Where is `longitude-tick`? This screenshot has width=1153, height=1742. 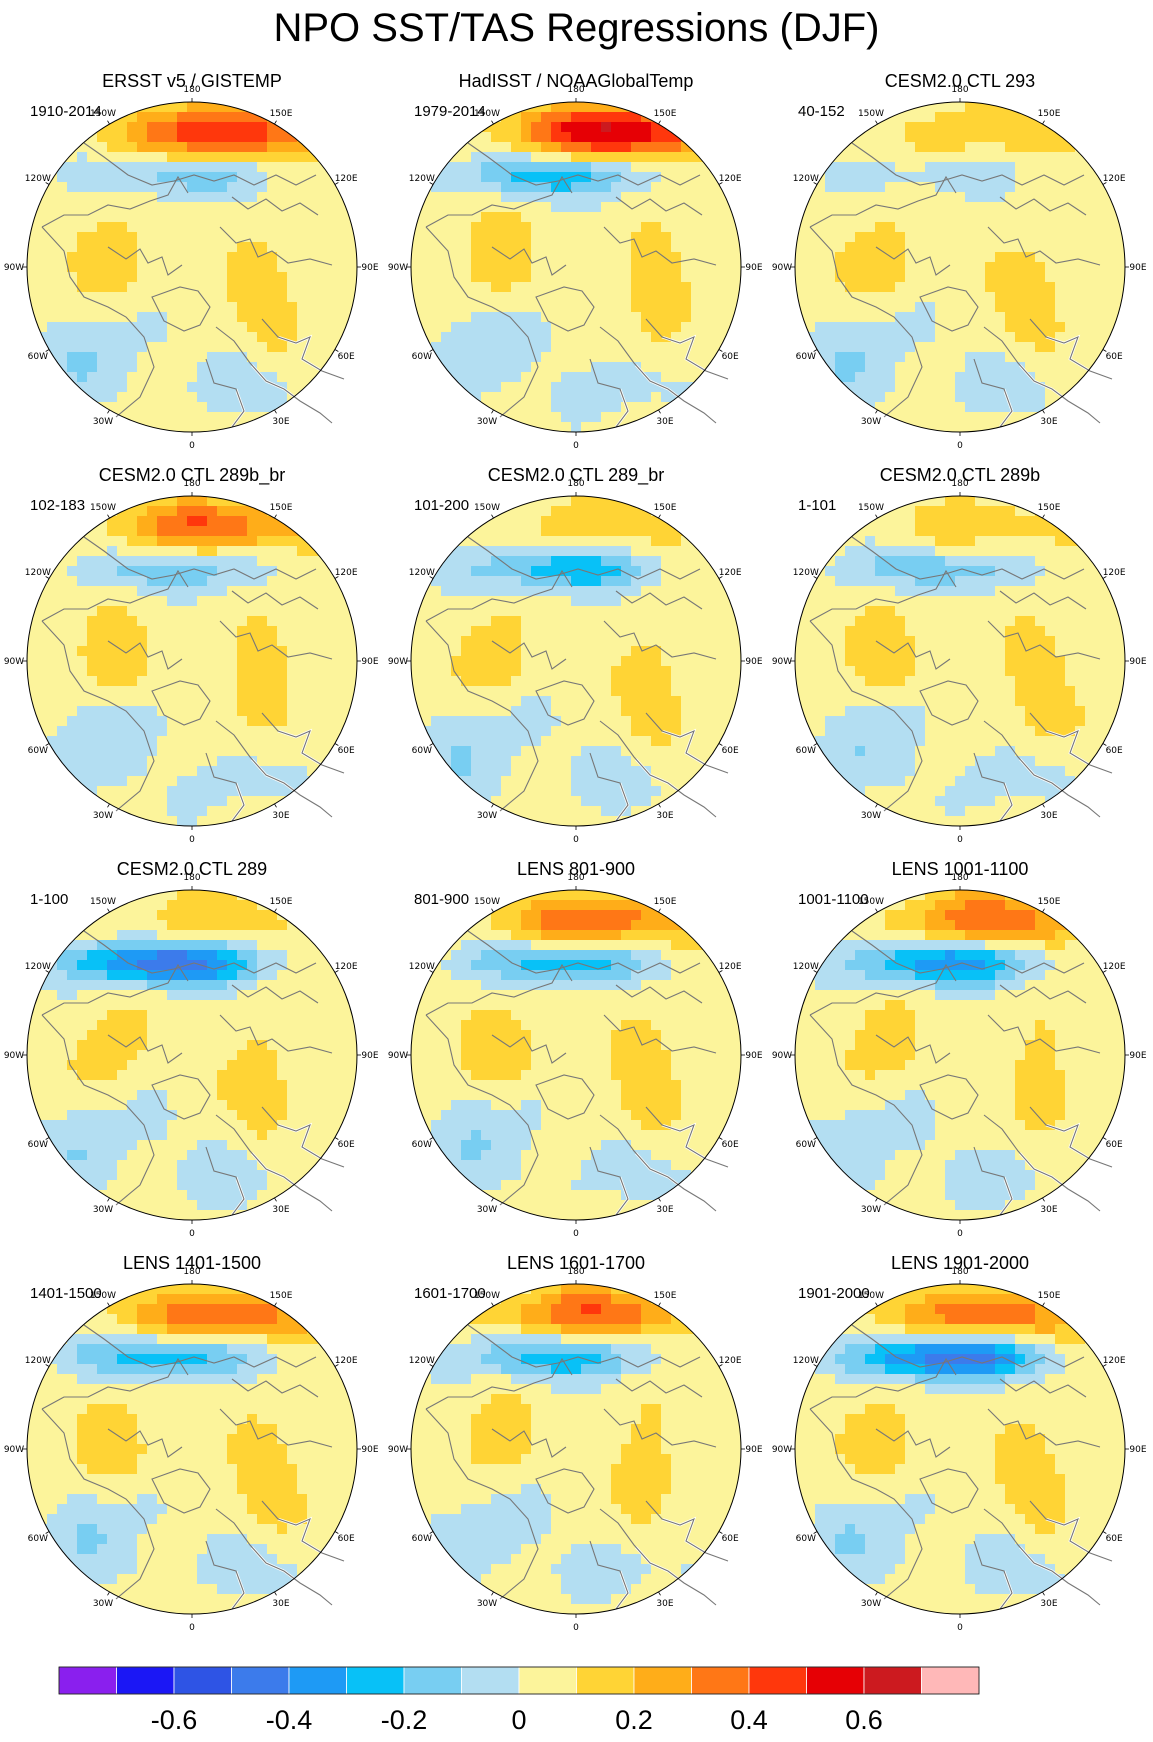
longitude-tick is located at coordinates (1104, 183).